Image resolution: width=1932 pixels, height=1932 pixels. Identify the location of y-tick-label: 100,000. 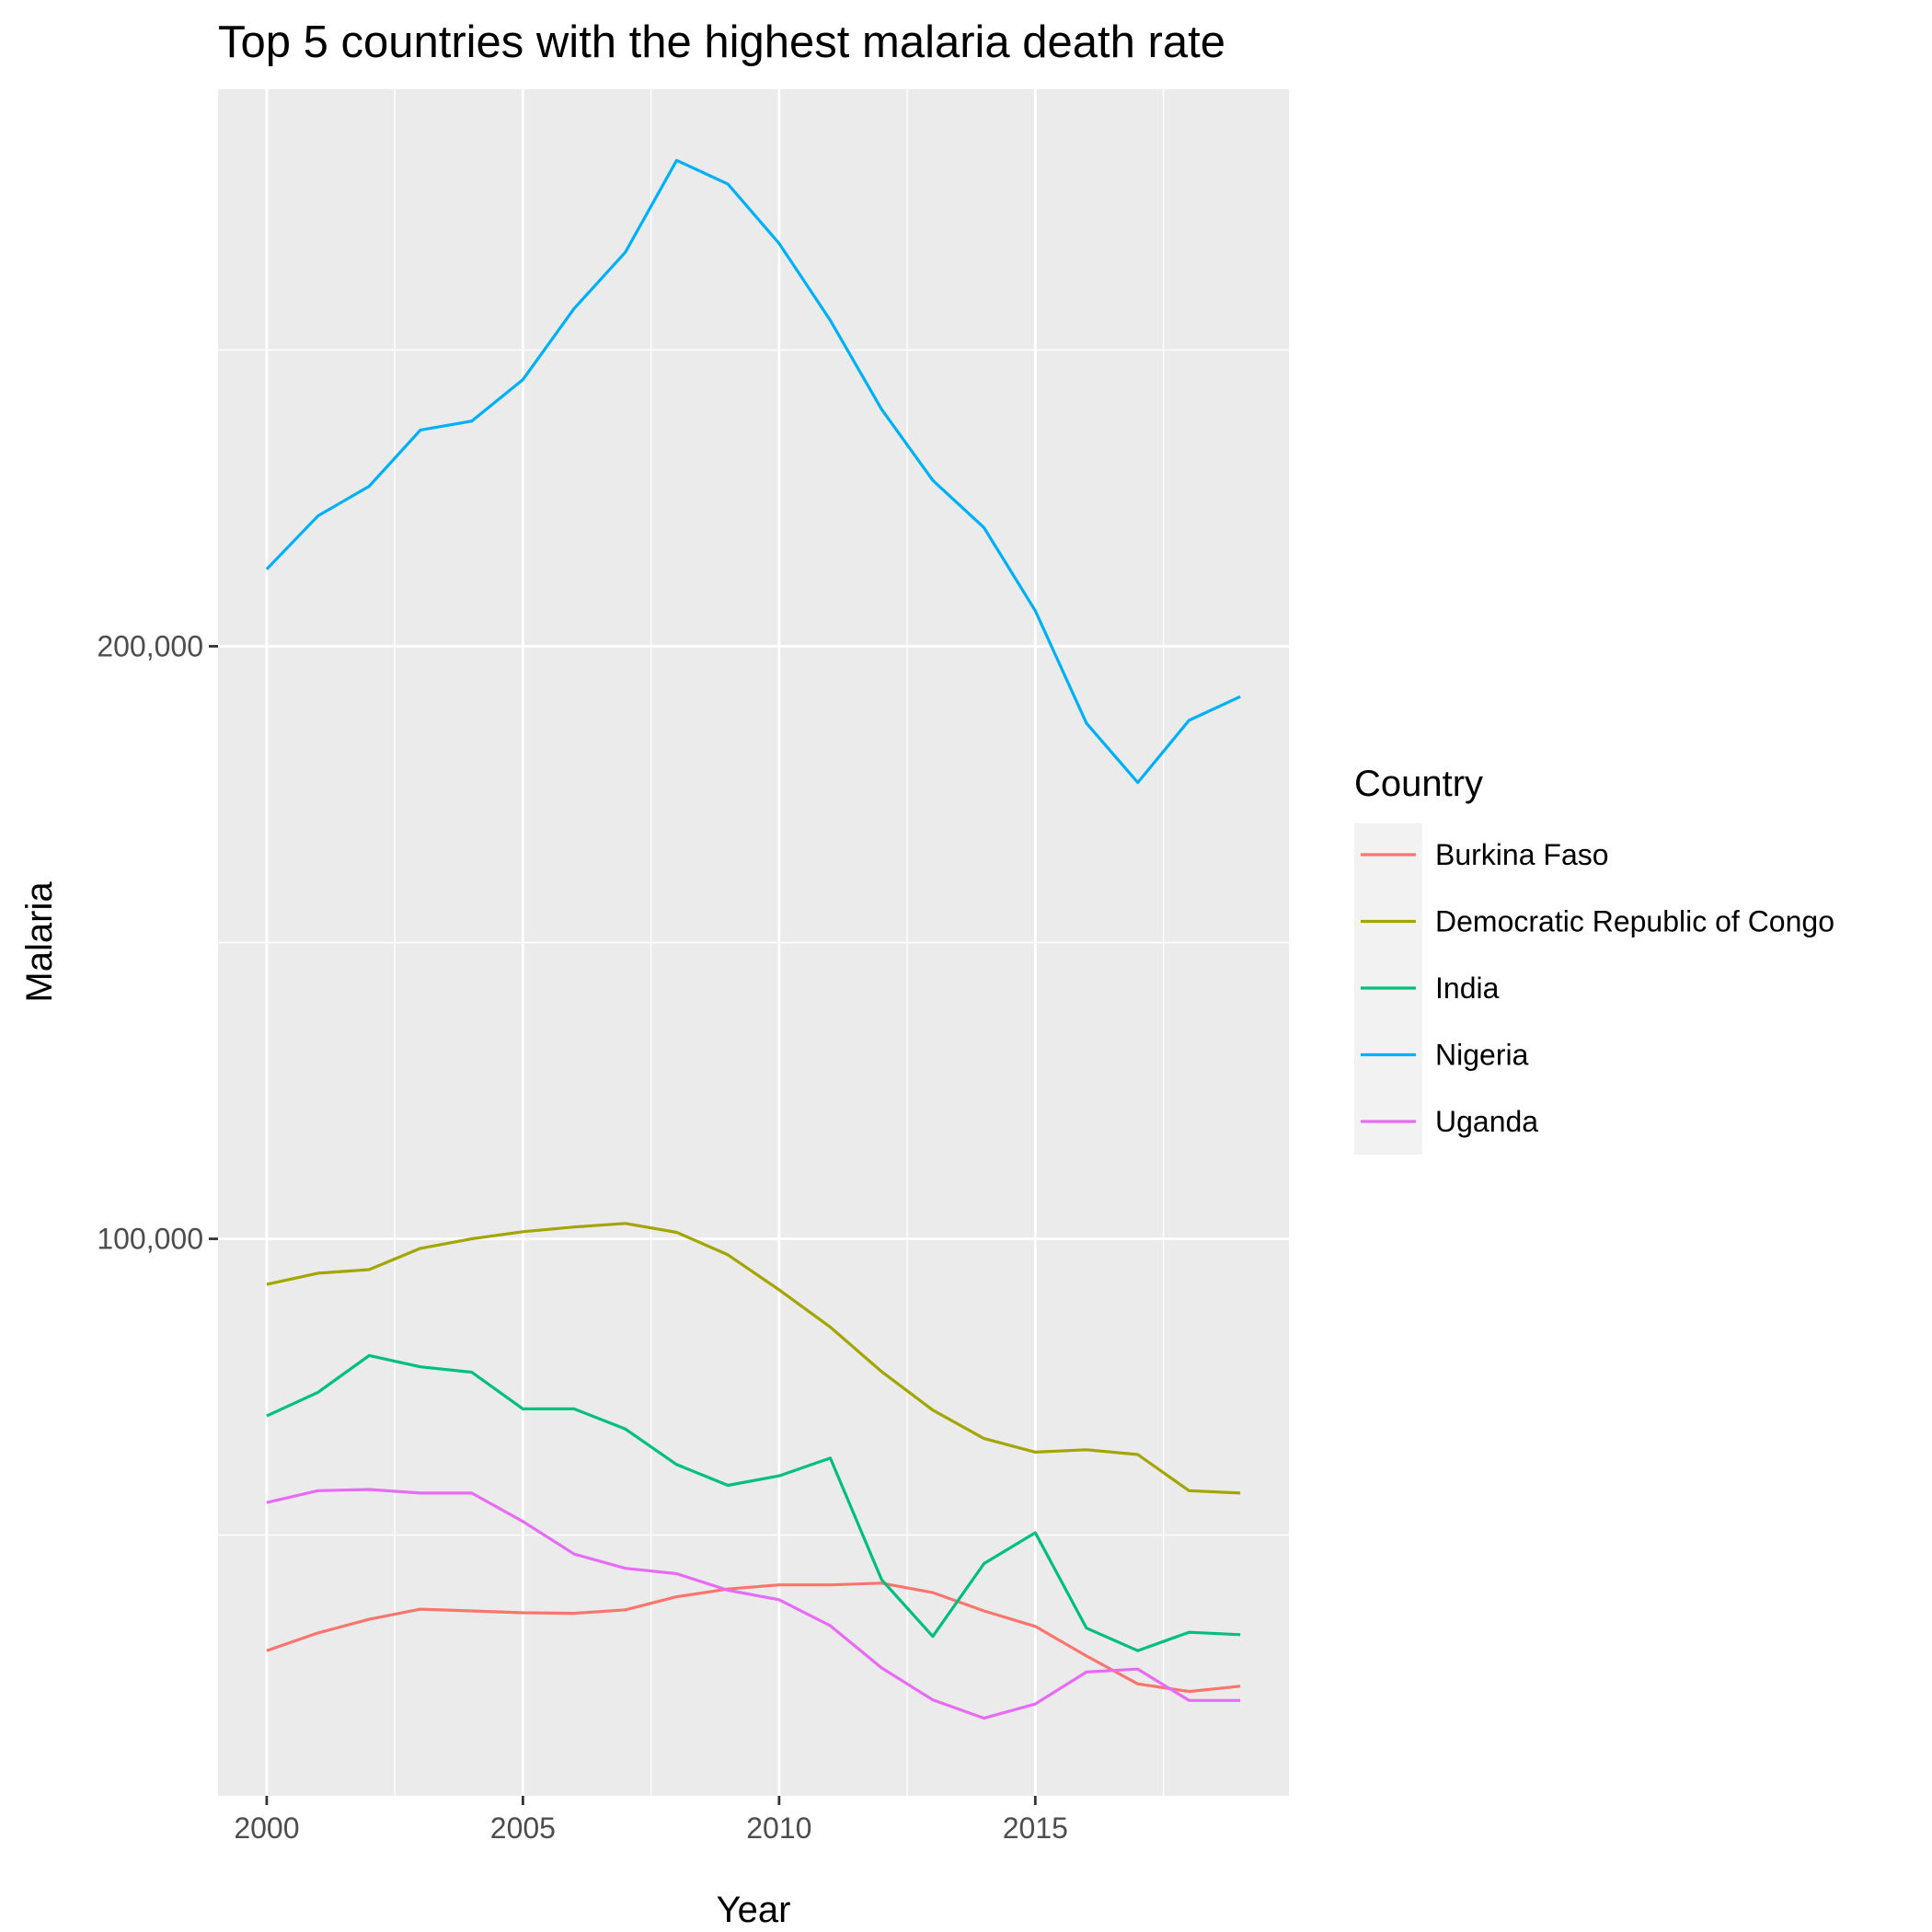
(150, 1239).